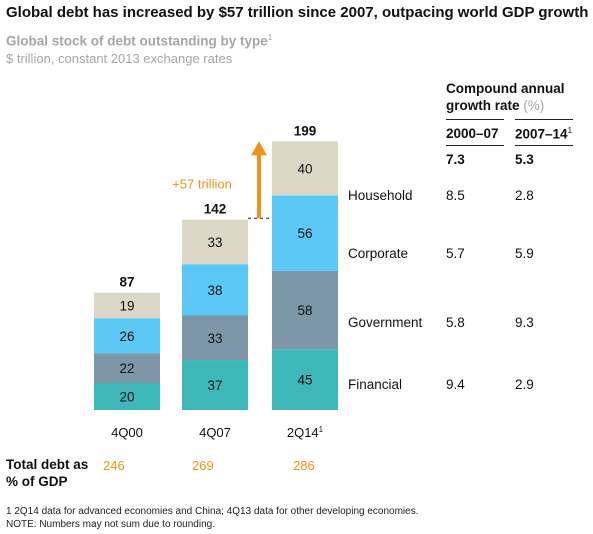 The image size is (593, 534). I want to click on subtitle-text: Global stock of debt outstanding by type, so click(137, 41).